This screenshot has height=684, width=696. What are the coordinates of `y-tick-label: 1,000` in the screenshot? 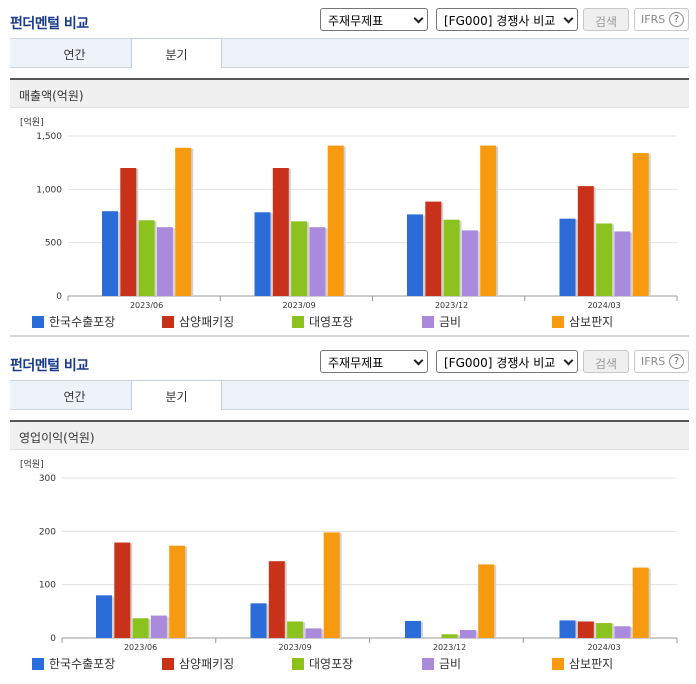 It's located at (49, 190).